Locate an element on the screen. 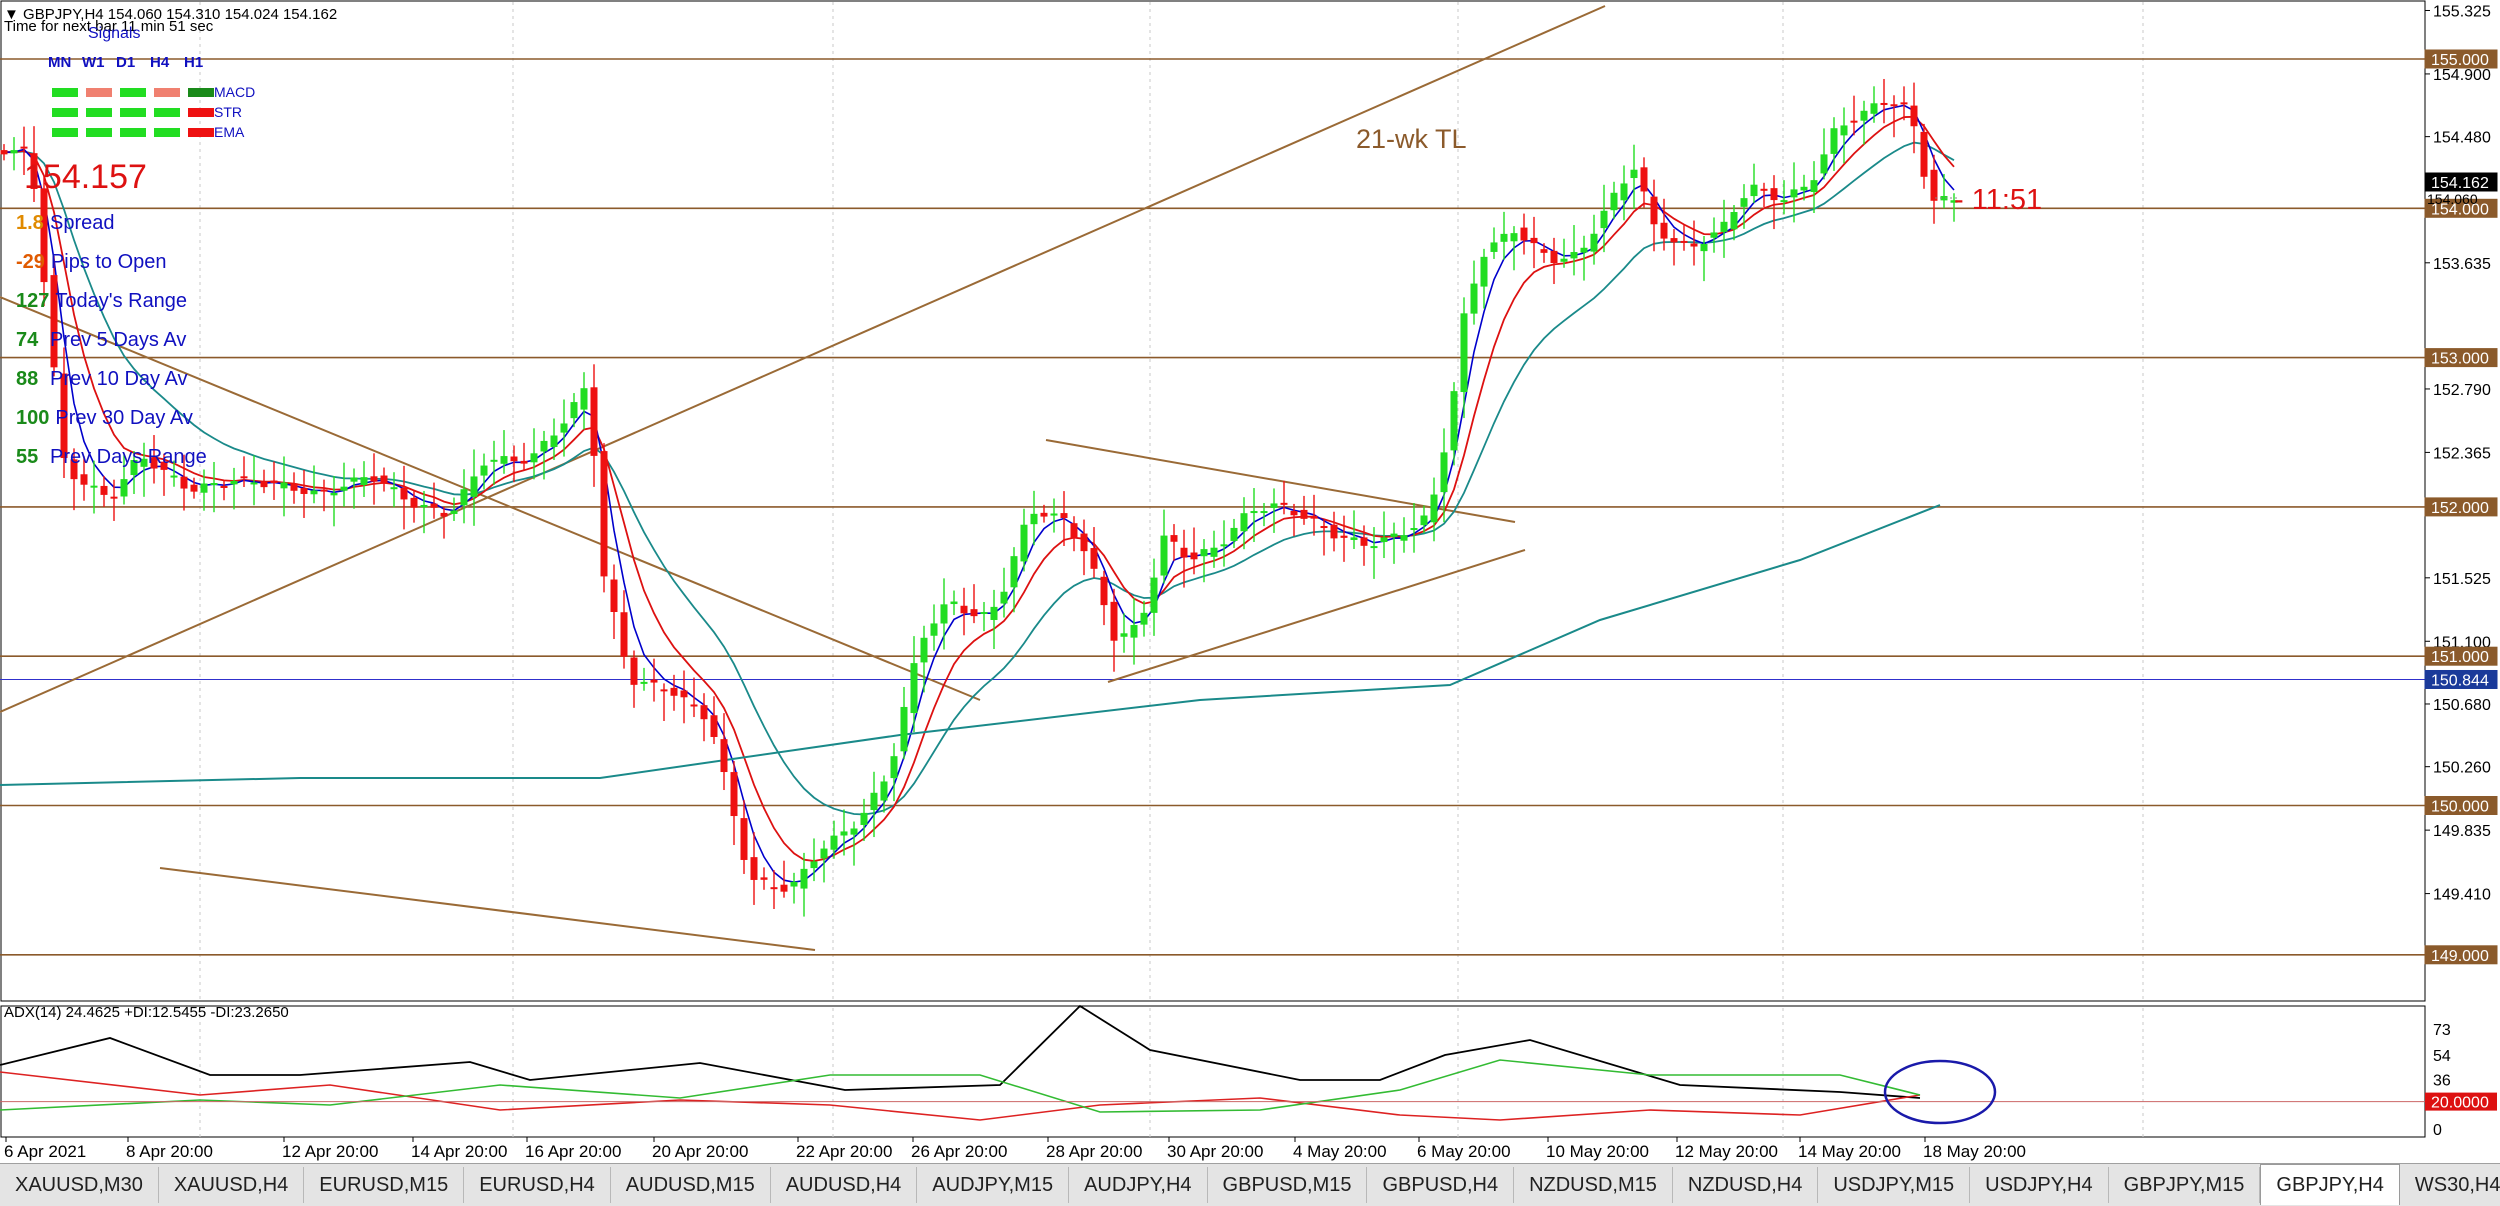  time-label: 18 May 20:00 is located at coordinates (1974, 1151).